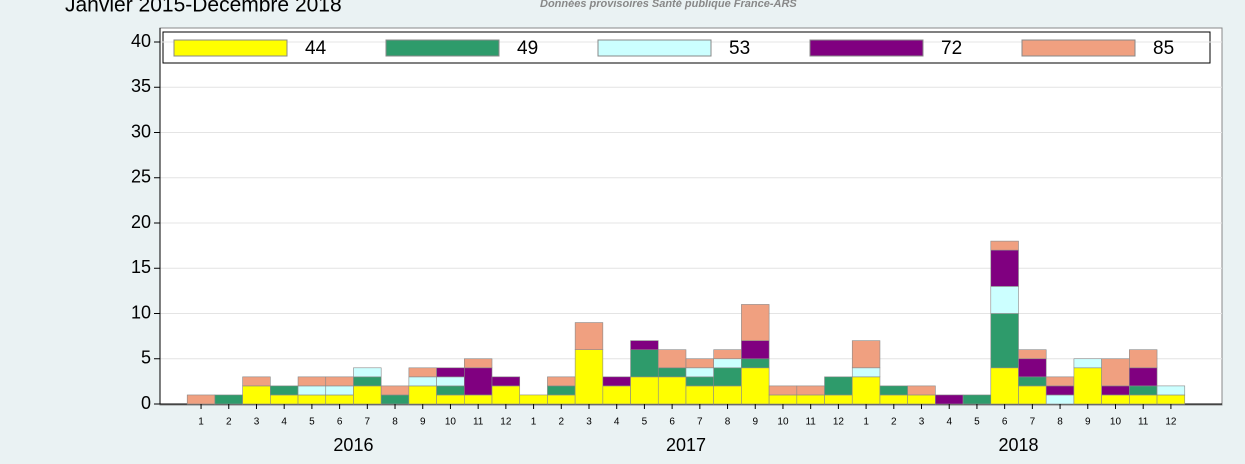  What do you see at coordinates (686, 445) in the screenshot?
I see `year-label: 2017` at bounding box center [686, 445].